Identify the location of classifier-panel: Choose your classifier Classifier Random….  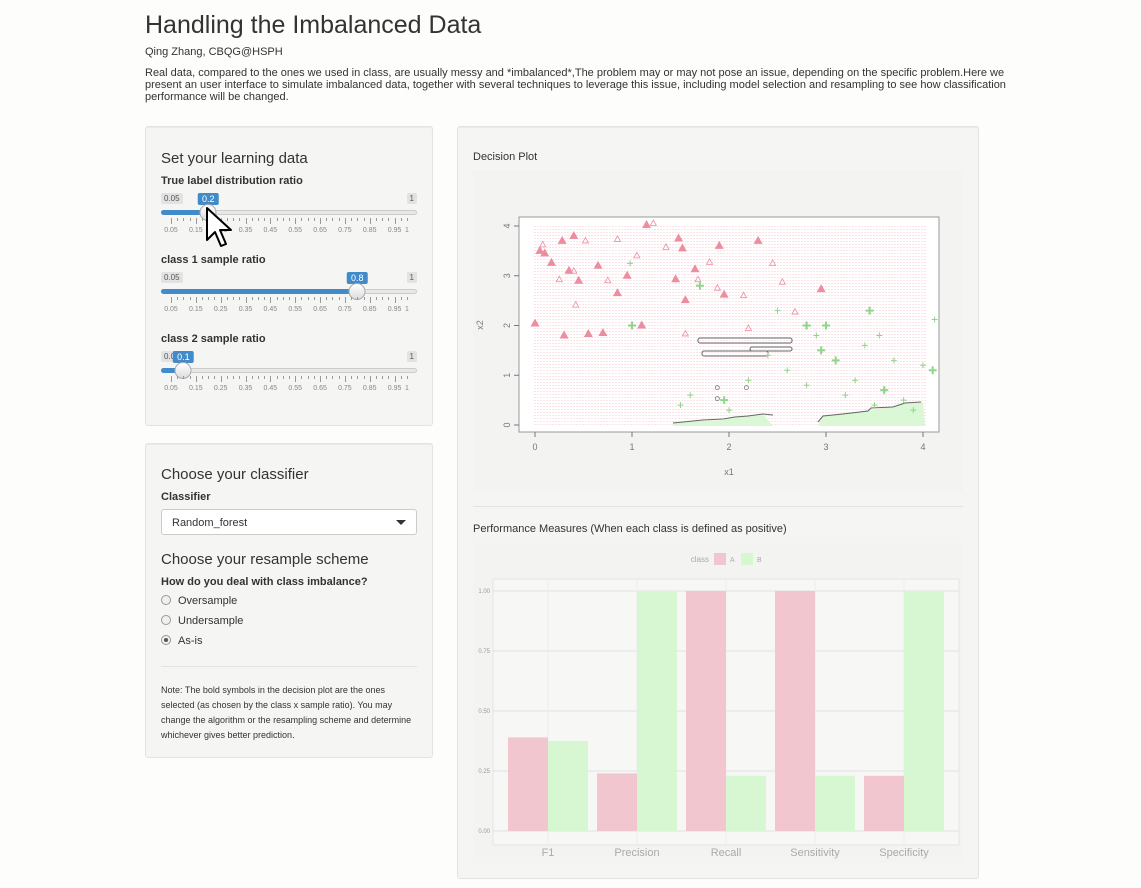
(289, 600).